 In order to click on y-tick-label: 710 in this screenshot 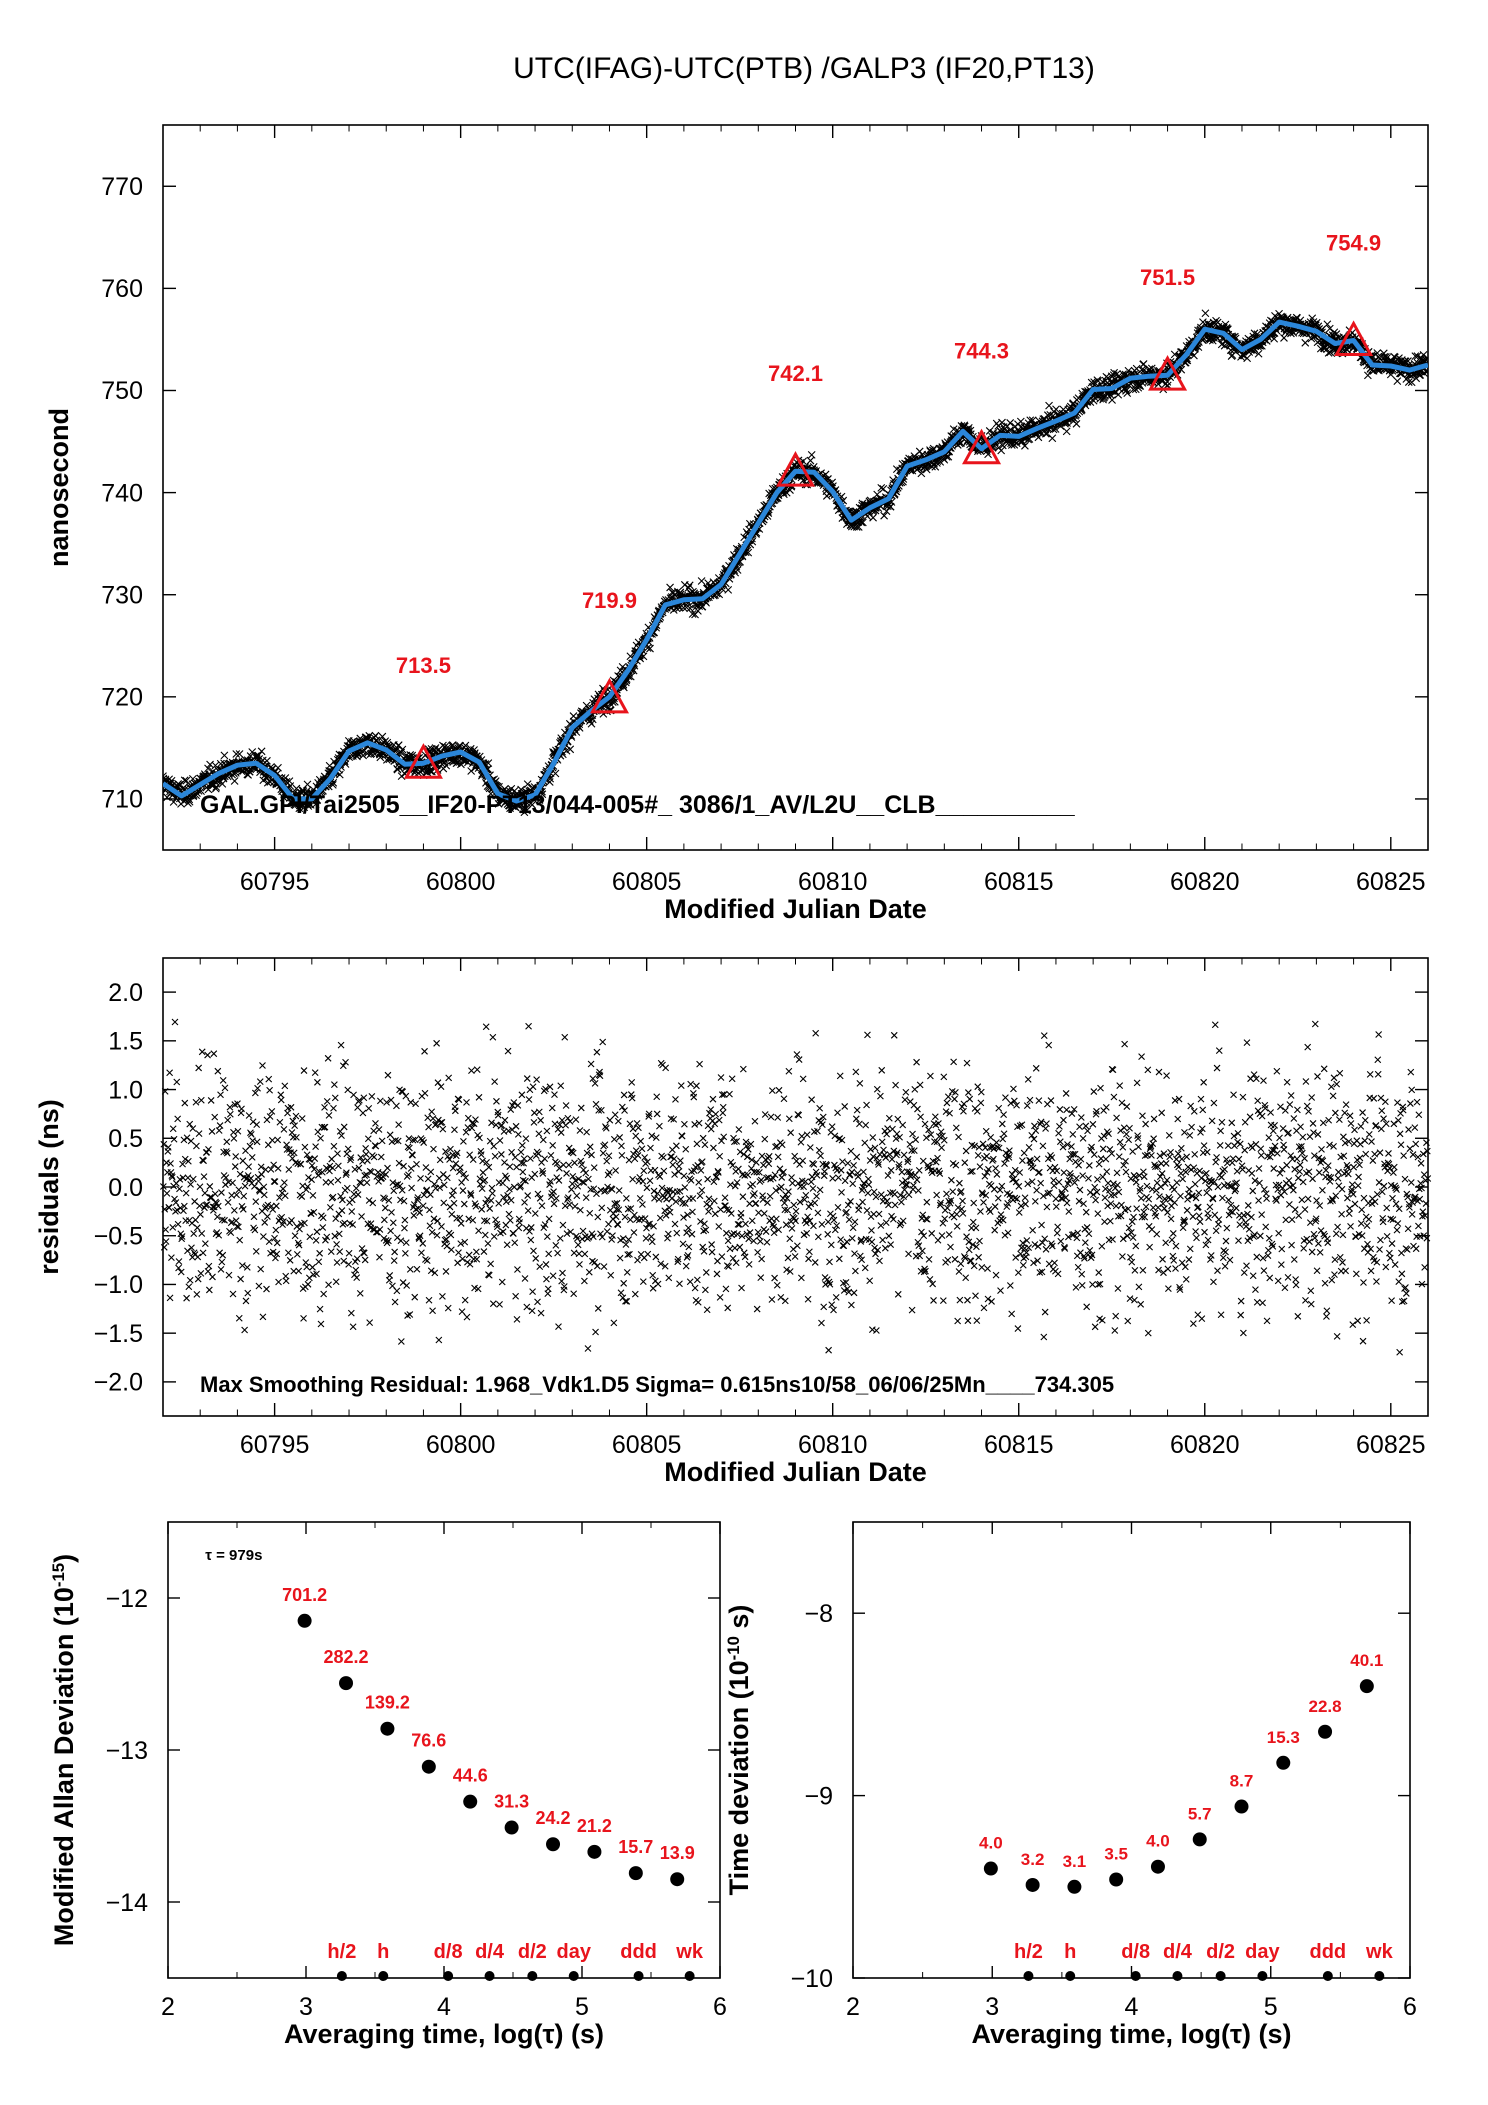, I will do `click(122, 800)`.